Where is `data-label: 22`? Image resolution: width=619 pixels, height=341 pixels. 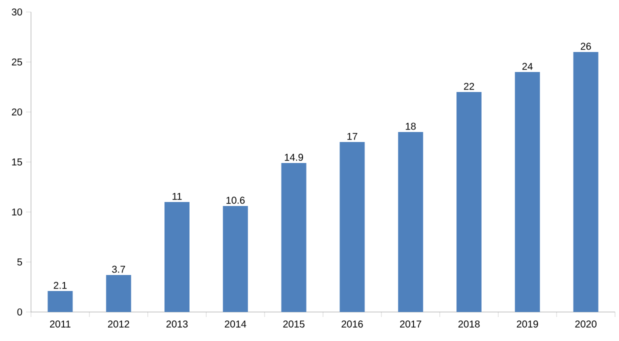
data-label: 22 is located at coordinates (469, 86).